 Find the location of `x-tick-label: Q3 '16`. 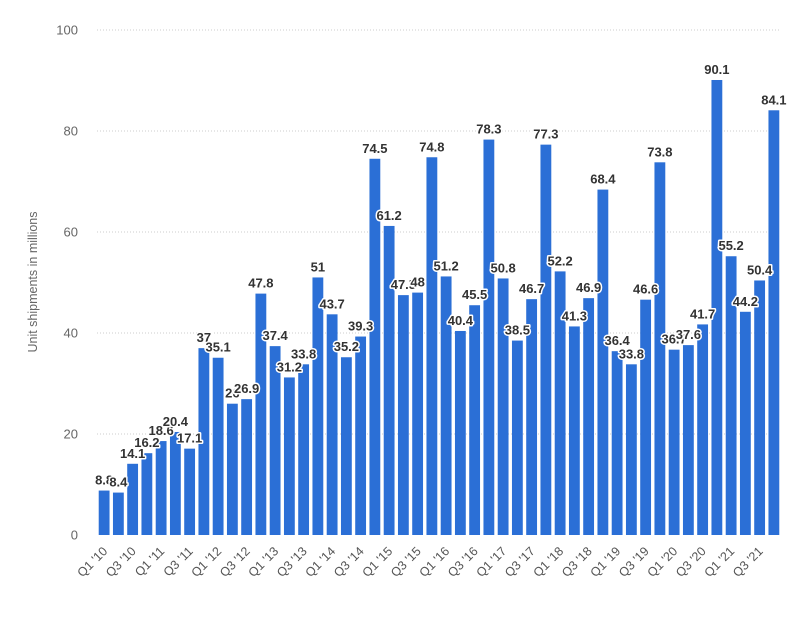

x-tick-label: Q3 '16 is located at coordinates (463, 562).